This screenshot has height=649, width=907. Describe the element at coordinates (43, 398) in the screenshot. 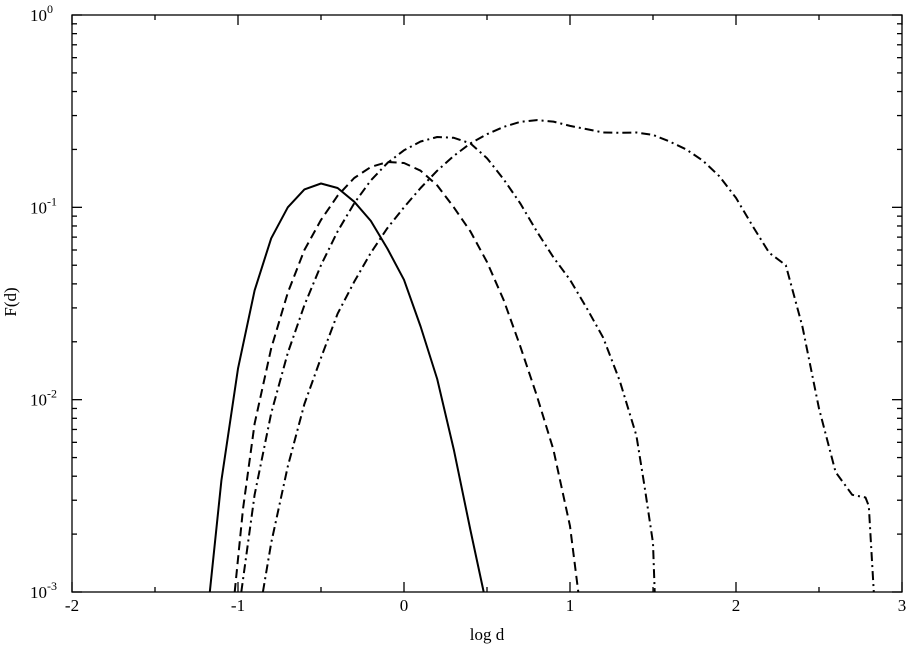

I see `y-tick-label: 10⁻²` at that location.